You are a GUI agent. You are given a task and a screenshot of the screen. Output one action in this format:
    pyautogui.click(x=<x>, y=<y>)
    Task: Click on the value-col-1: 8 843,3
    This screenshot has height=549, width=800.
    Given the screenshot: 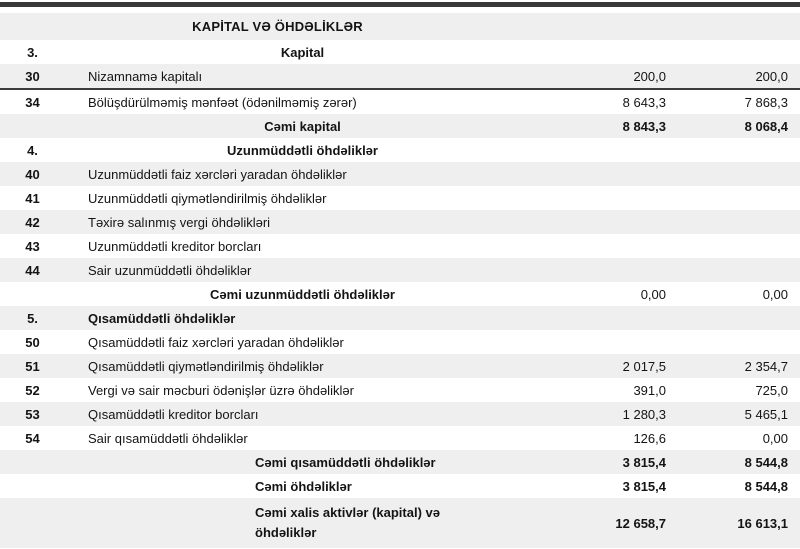 What is the action you would take?
    pyautogui.click(x=606, y=126)
    